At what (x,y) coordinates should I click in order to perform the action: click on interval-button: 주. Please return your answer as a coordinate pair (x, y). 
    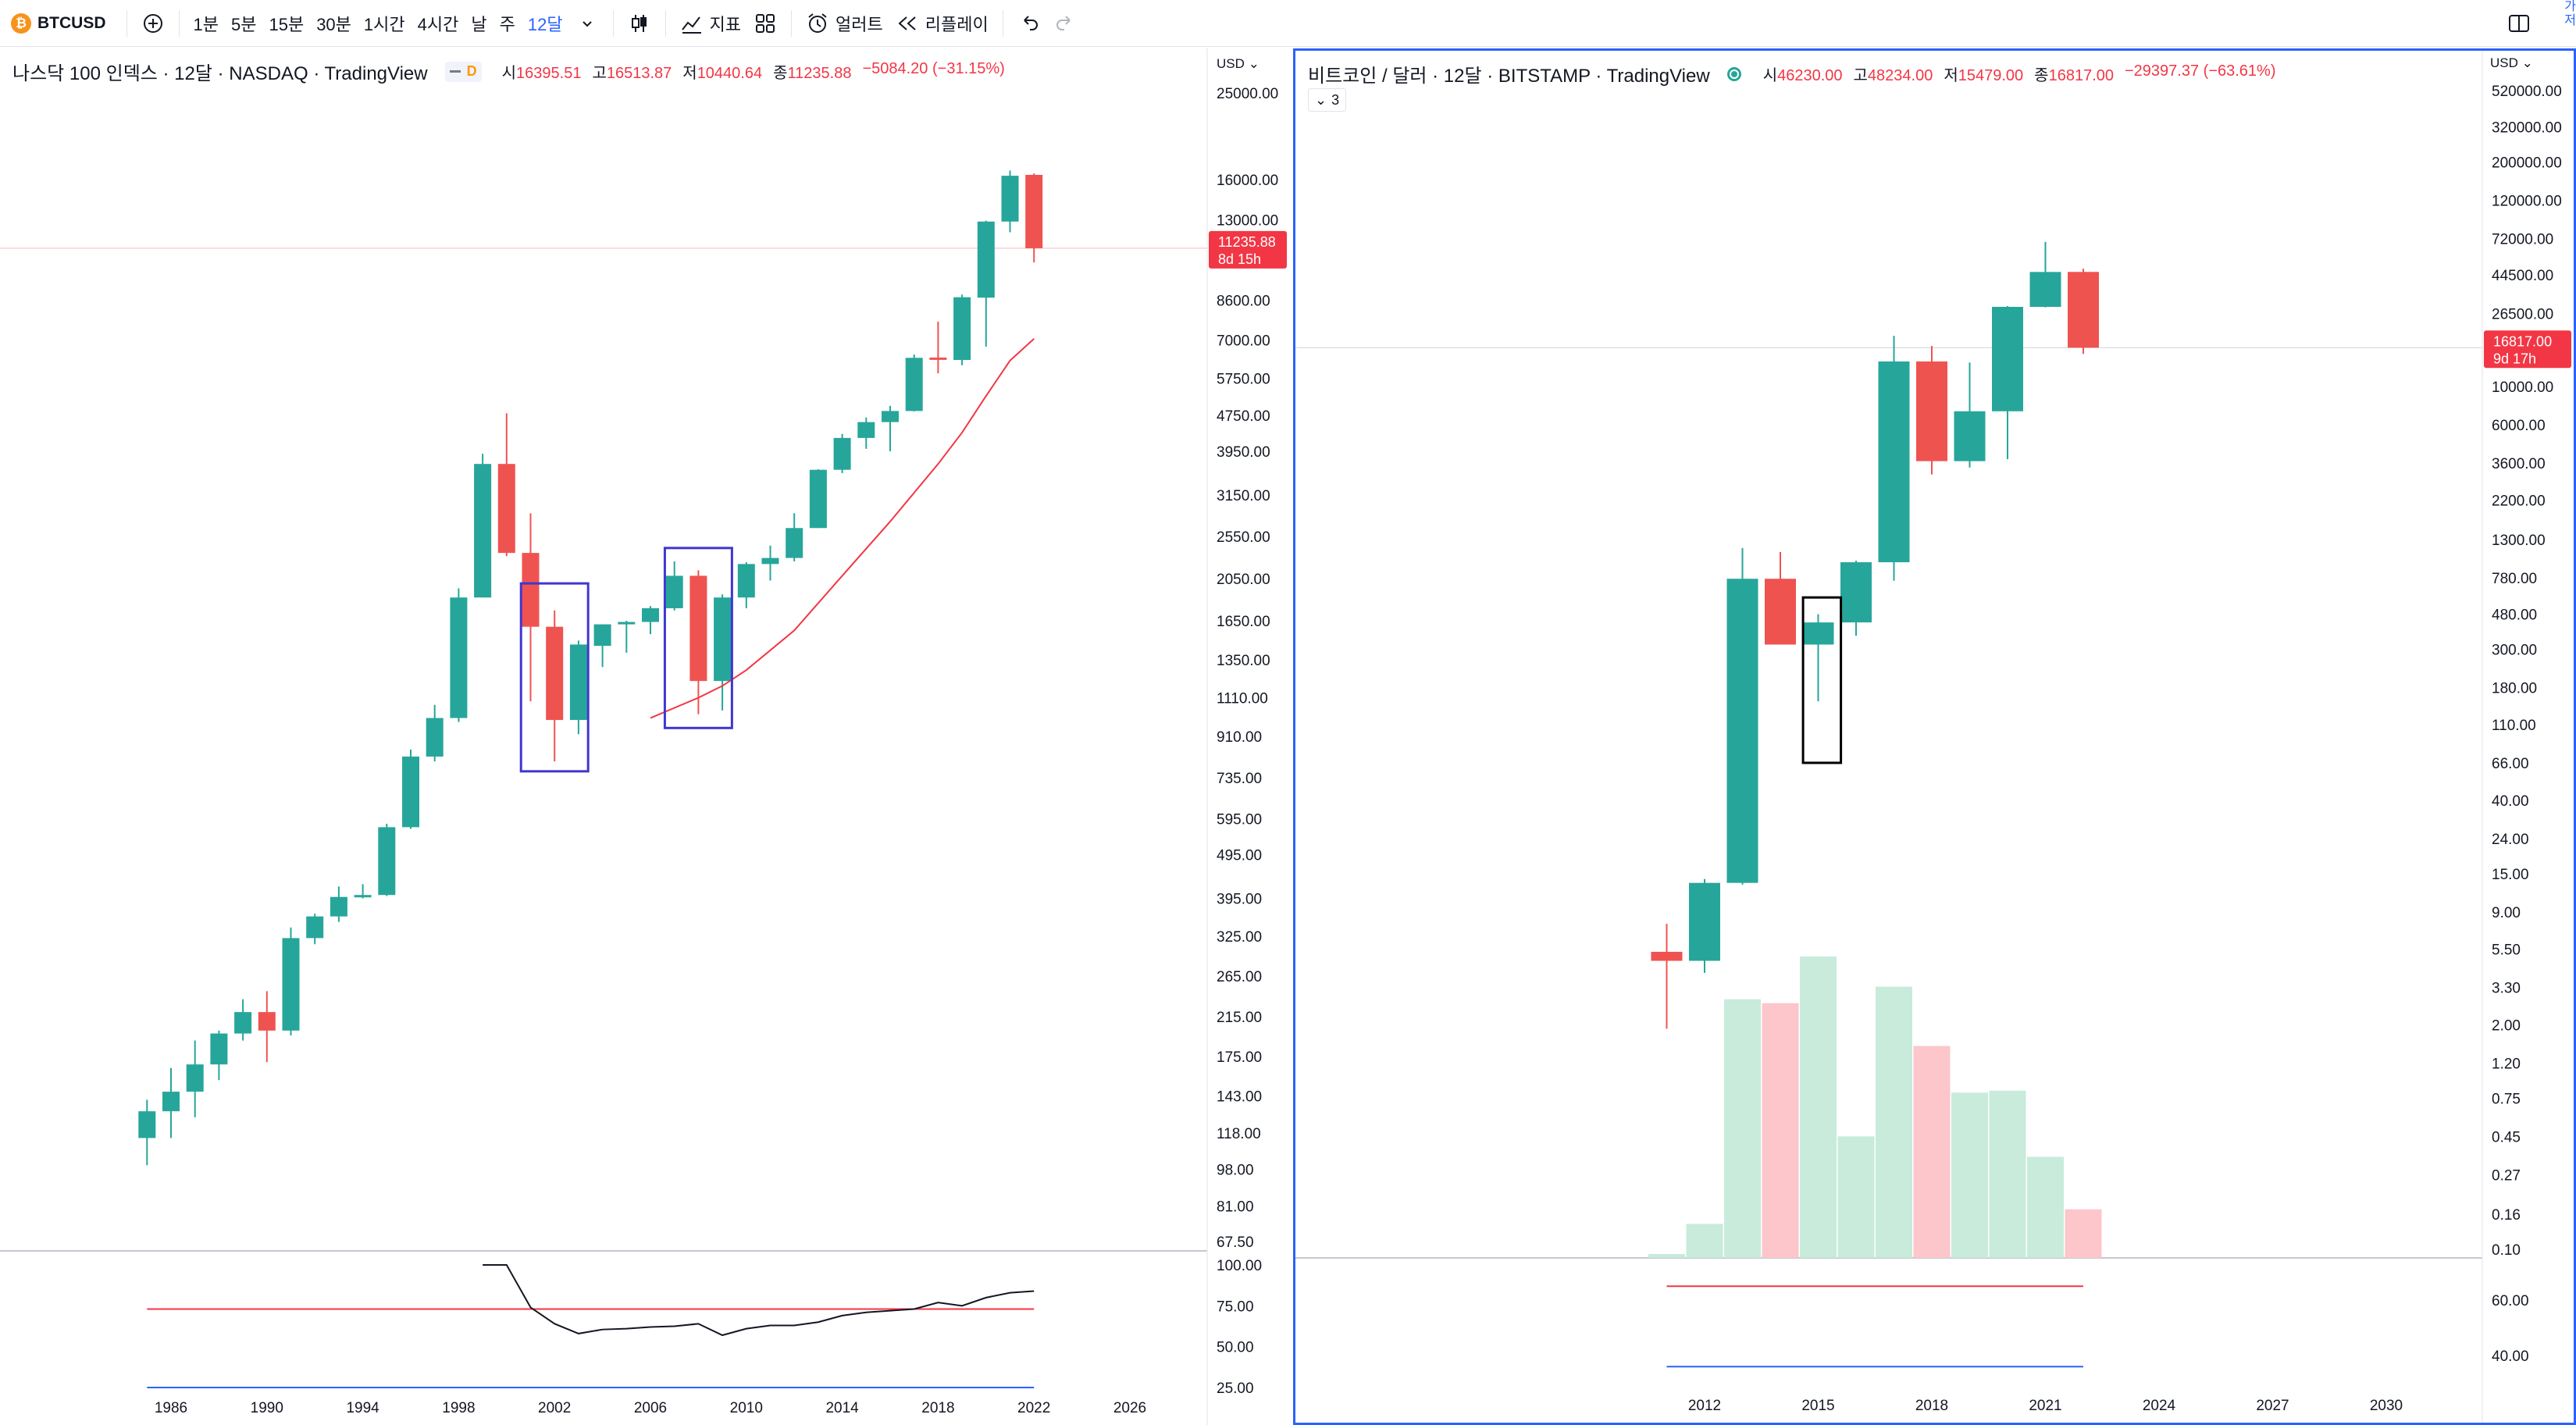
    Looking at the image, I should click on (507, 24).